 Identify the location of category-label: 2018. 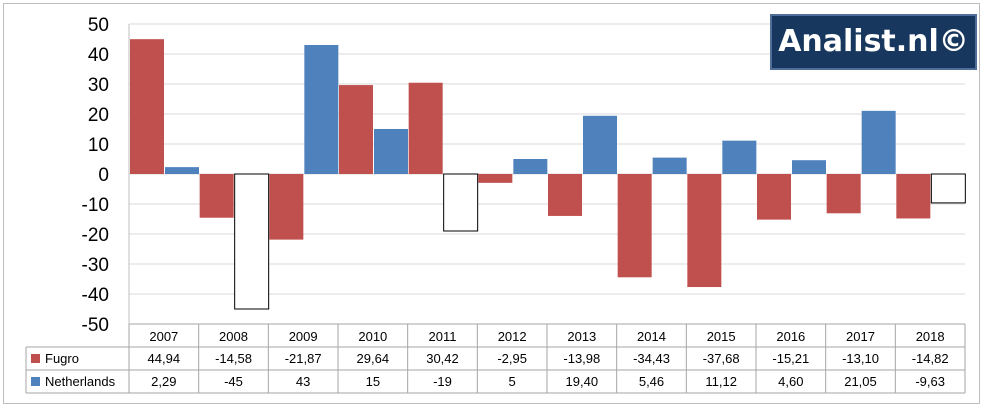
(930, 336).